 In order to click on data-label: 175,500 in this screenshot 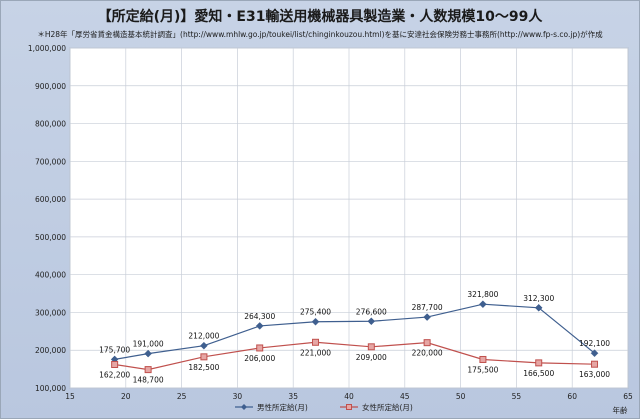, I will do `click(482, 369)`.